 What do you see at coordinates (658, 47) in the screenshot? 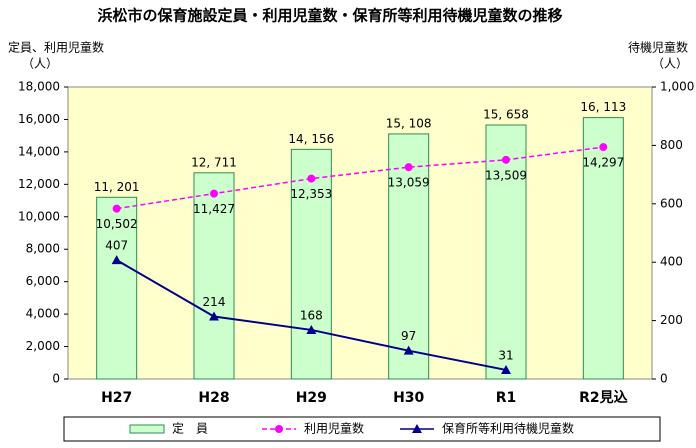
I see `y2-axis-label: 待機児童数` at bounding box center [658, 47].